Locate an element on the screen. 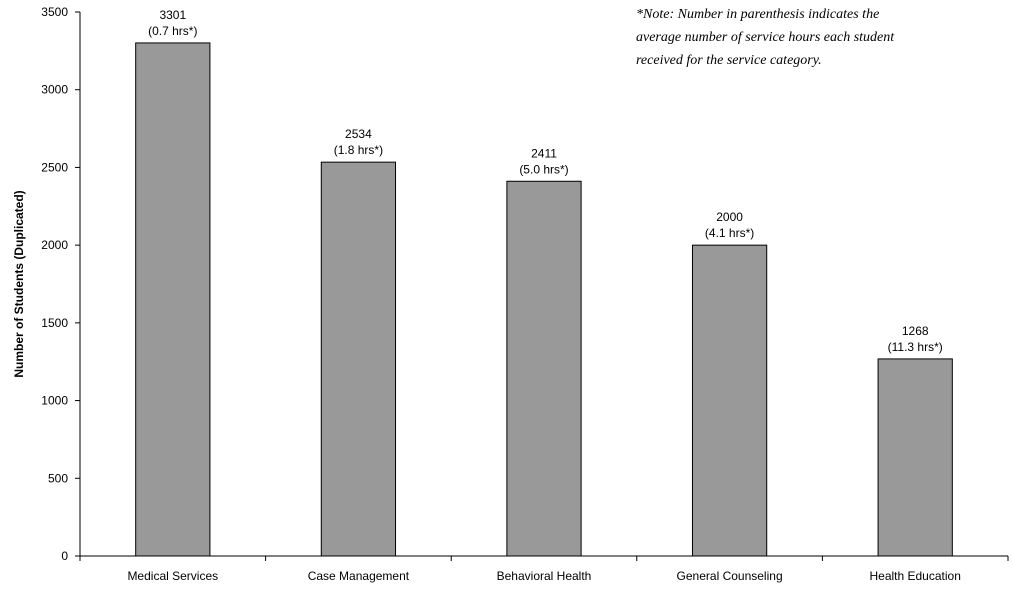  data-label: 1268 is located at coordinates (915, 331).